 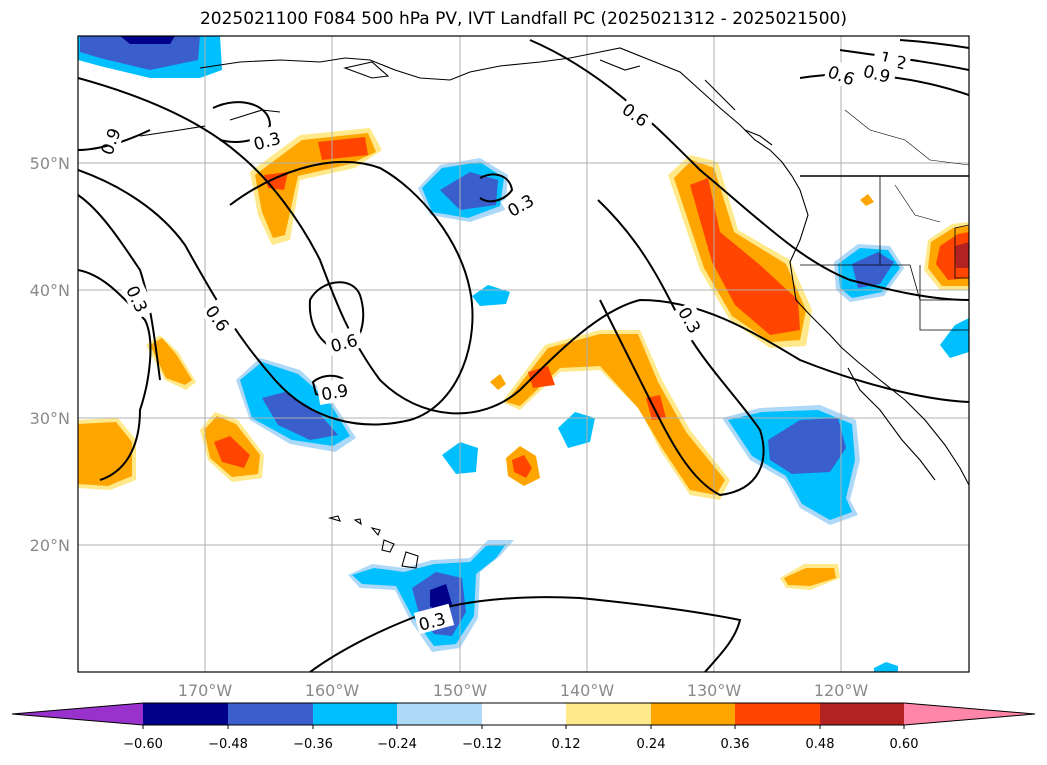 What do you see at coordinates (50, 290) in the screenshot?
I see `lat-label: 40°N` at bounding box center [50, 290].